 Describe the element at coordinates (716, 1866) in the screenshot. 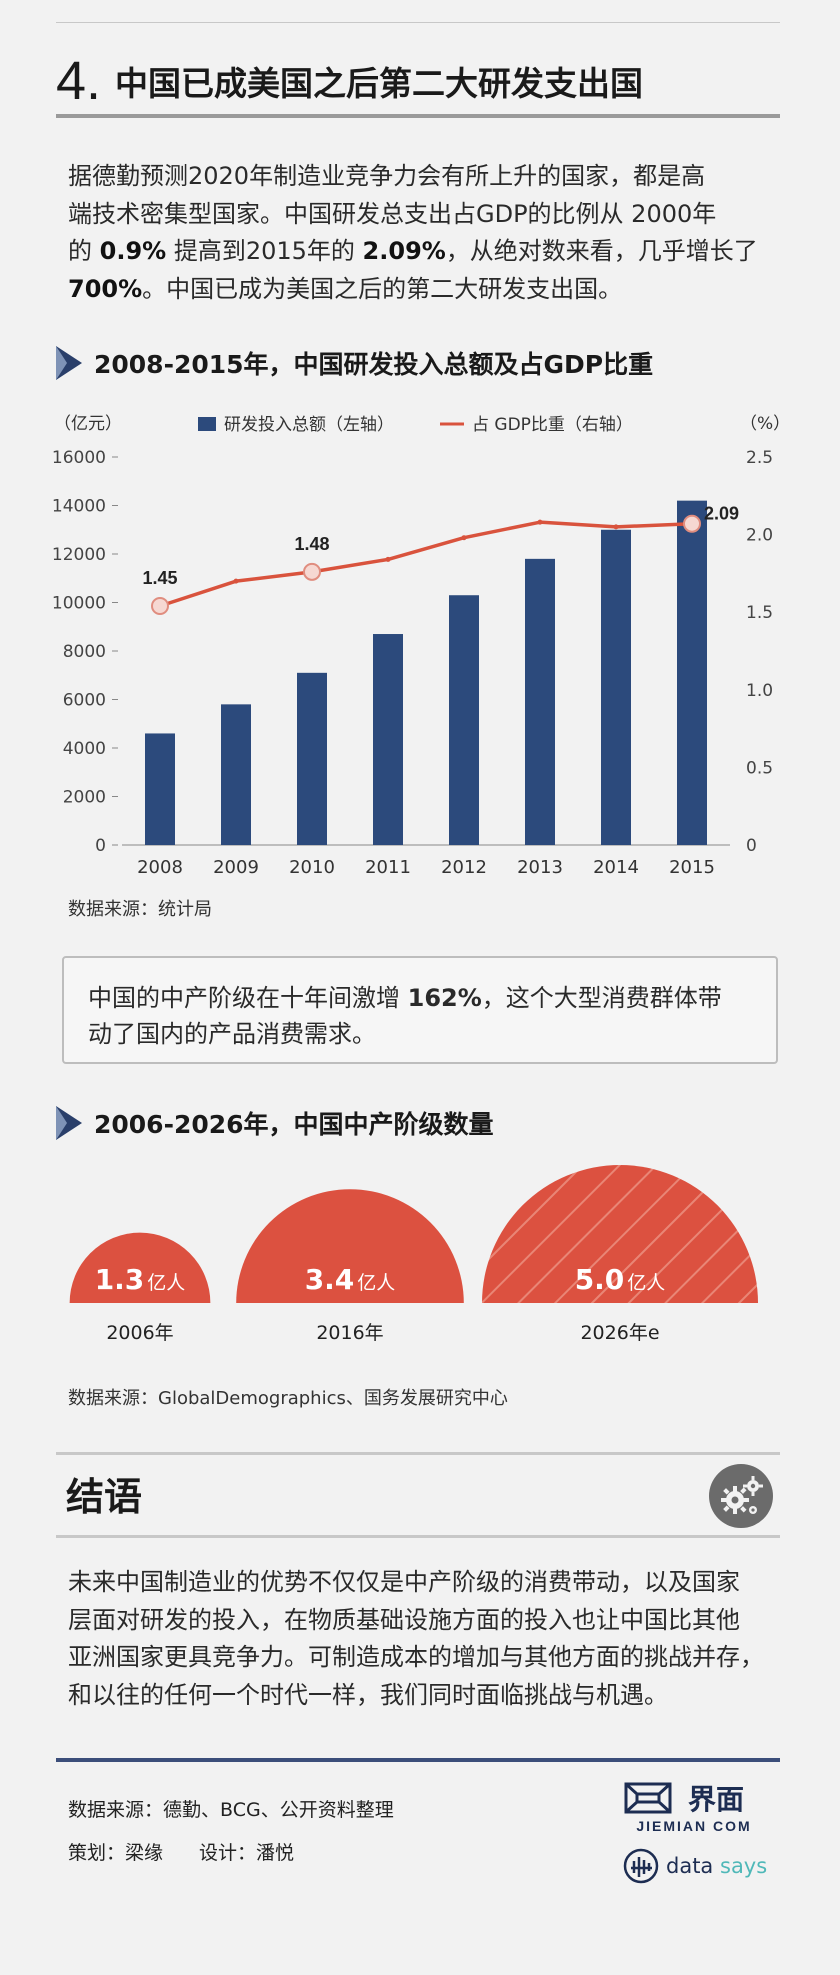

I see `data-says-text: data says` at that location.